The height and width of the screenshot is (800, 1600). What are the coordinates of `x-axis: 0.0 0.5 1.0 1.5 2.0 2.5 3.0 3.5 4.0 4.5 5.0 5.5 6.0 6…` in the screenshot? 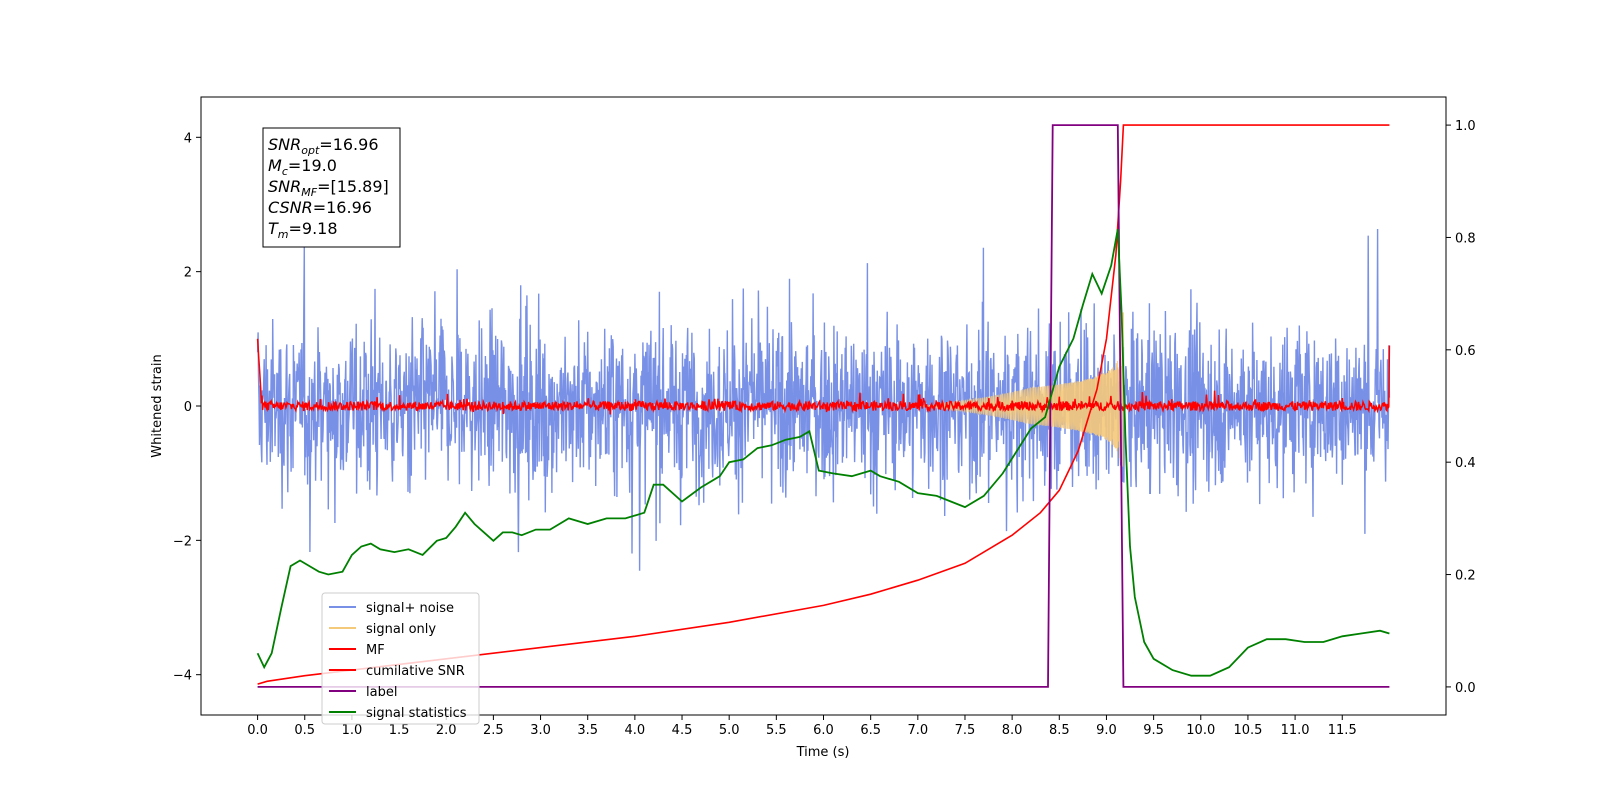 It's located at (802, 726).